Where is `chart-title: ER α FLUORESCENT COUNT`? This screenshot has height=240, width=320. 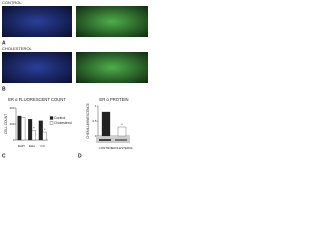
chart-title: ER α FLUORESCENT COUNT is located at coordinates (37, 99).